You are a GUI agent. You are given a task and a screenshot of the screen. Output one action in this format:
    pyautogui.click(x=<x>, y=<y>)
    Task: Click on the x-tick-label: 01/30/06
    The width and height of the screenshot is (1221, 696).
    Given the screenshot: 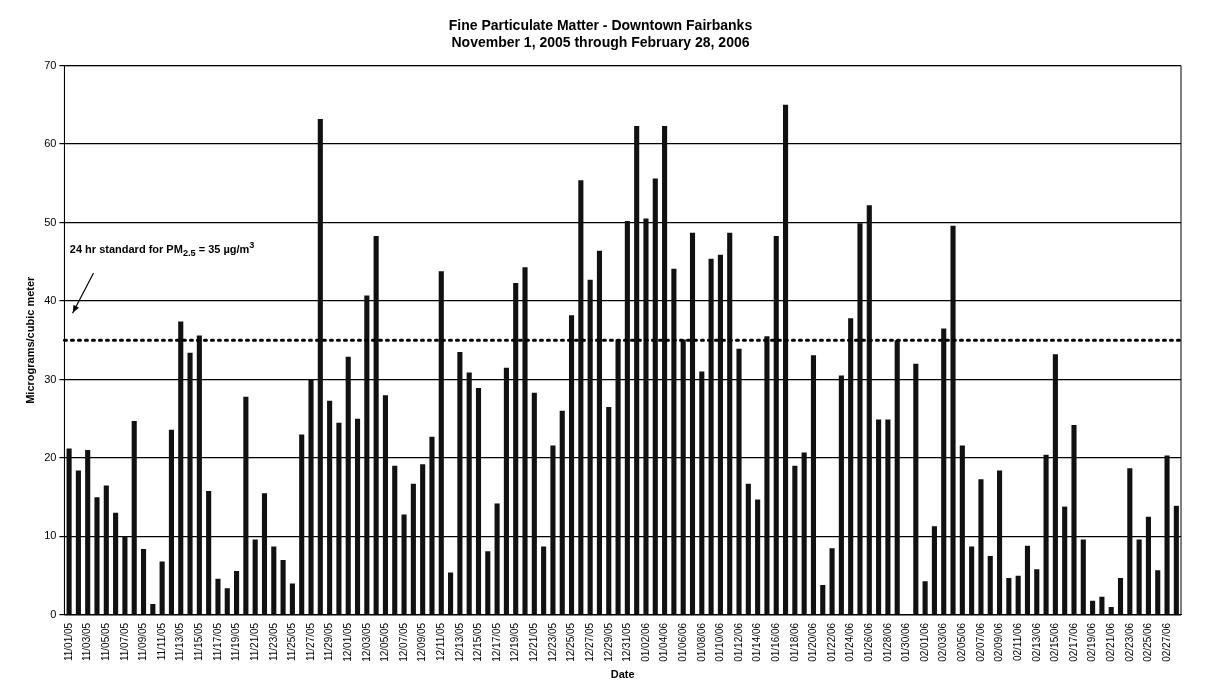 What is the action you would take?
    pyautogui.click(x=906, y=642)
    